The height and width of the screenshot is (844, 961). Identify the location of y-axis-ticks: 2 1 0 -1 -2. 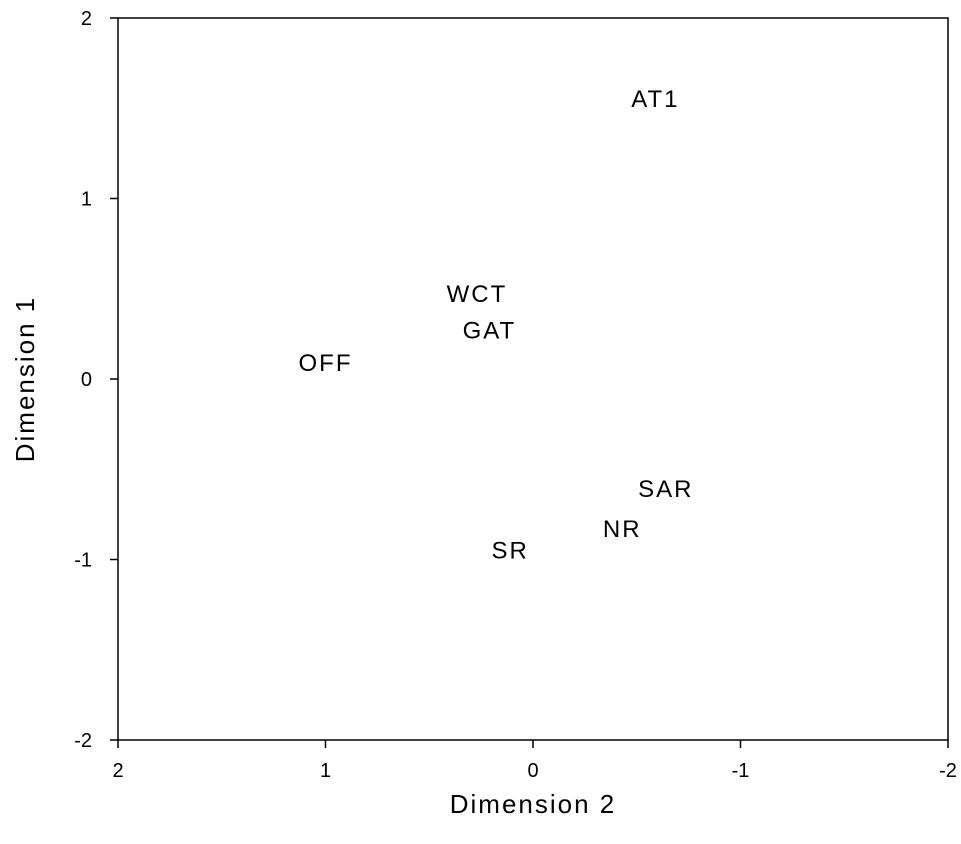
(96, 380).